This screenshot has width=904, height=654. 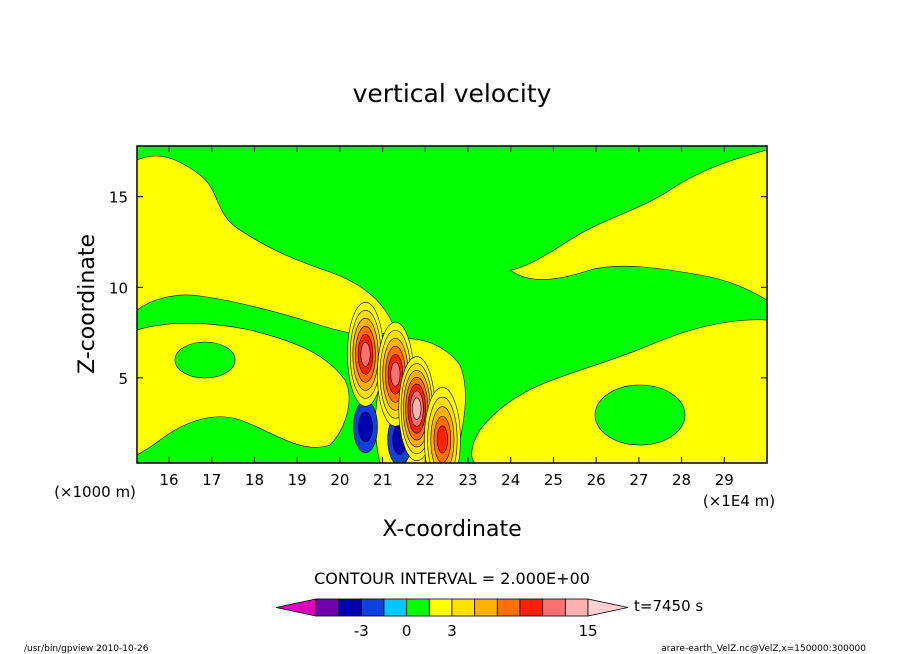 What do you see at coordinates (365, 427) in the screenshot?
I see `downdraft-contour` at bounding box center [365, 427].